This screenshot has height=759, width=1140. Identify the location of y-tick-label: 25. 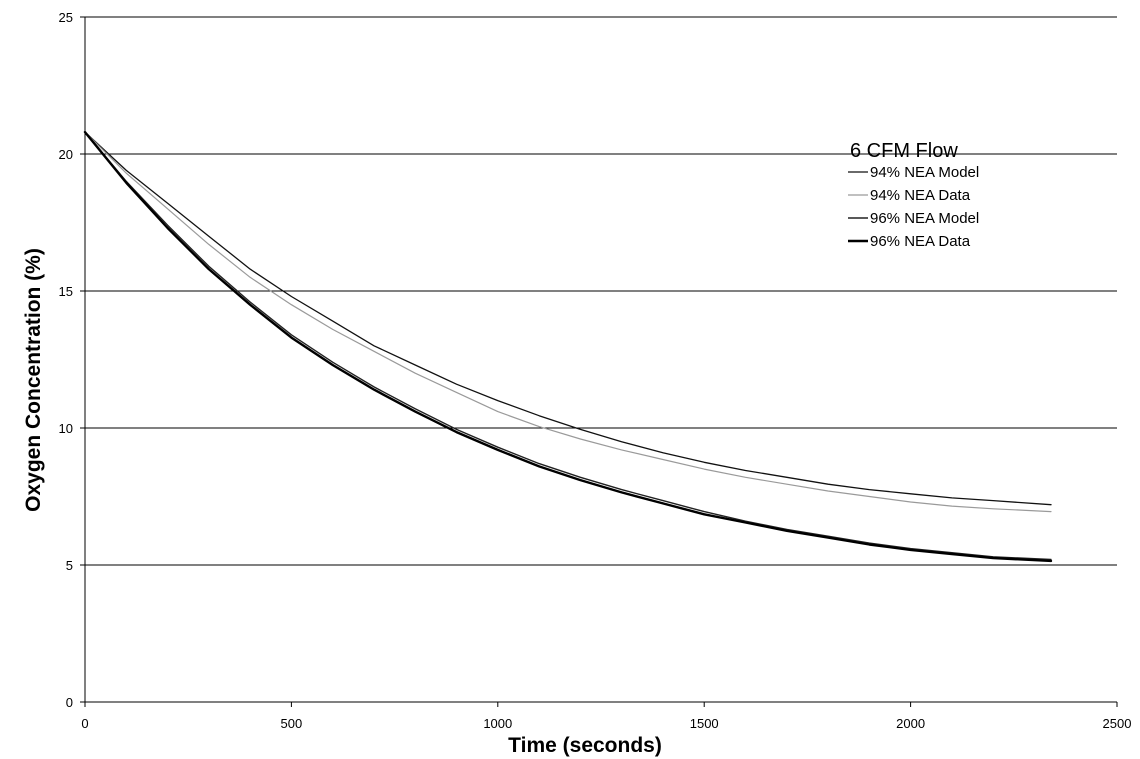
(66, 17).